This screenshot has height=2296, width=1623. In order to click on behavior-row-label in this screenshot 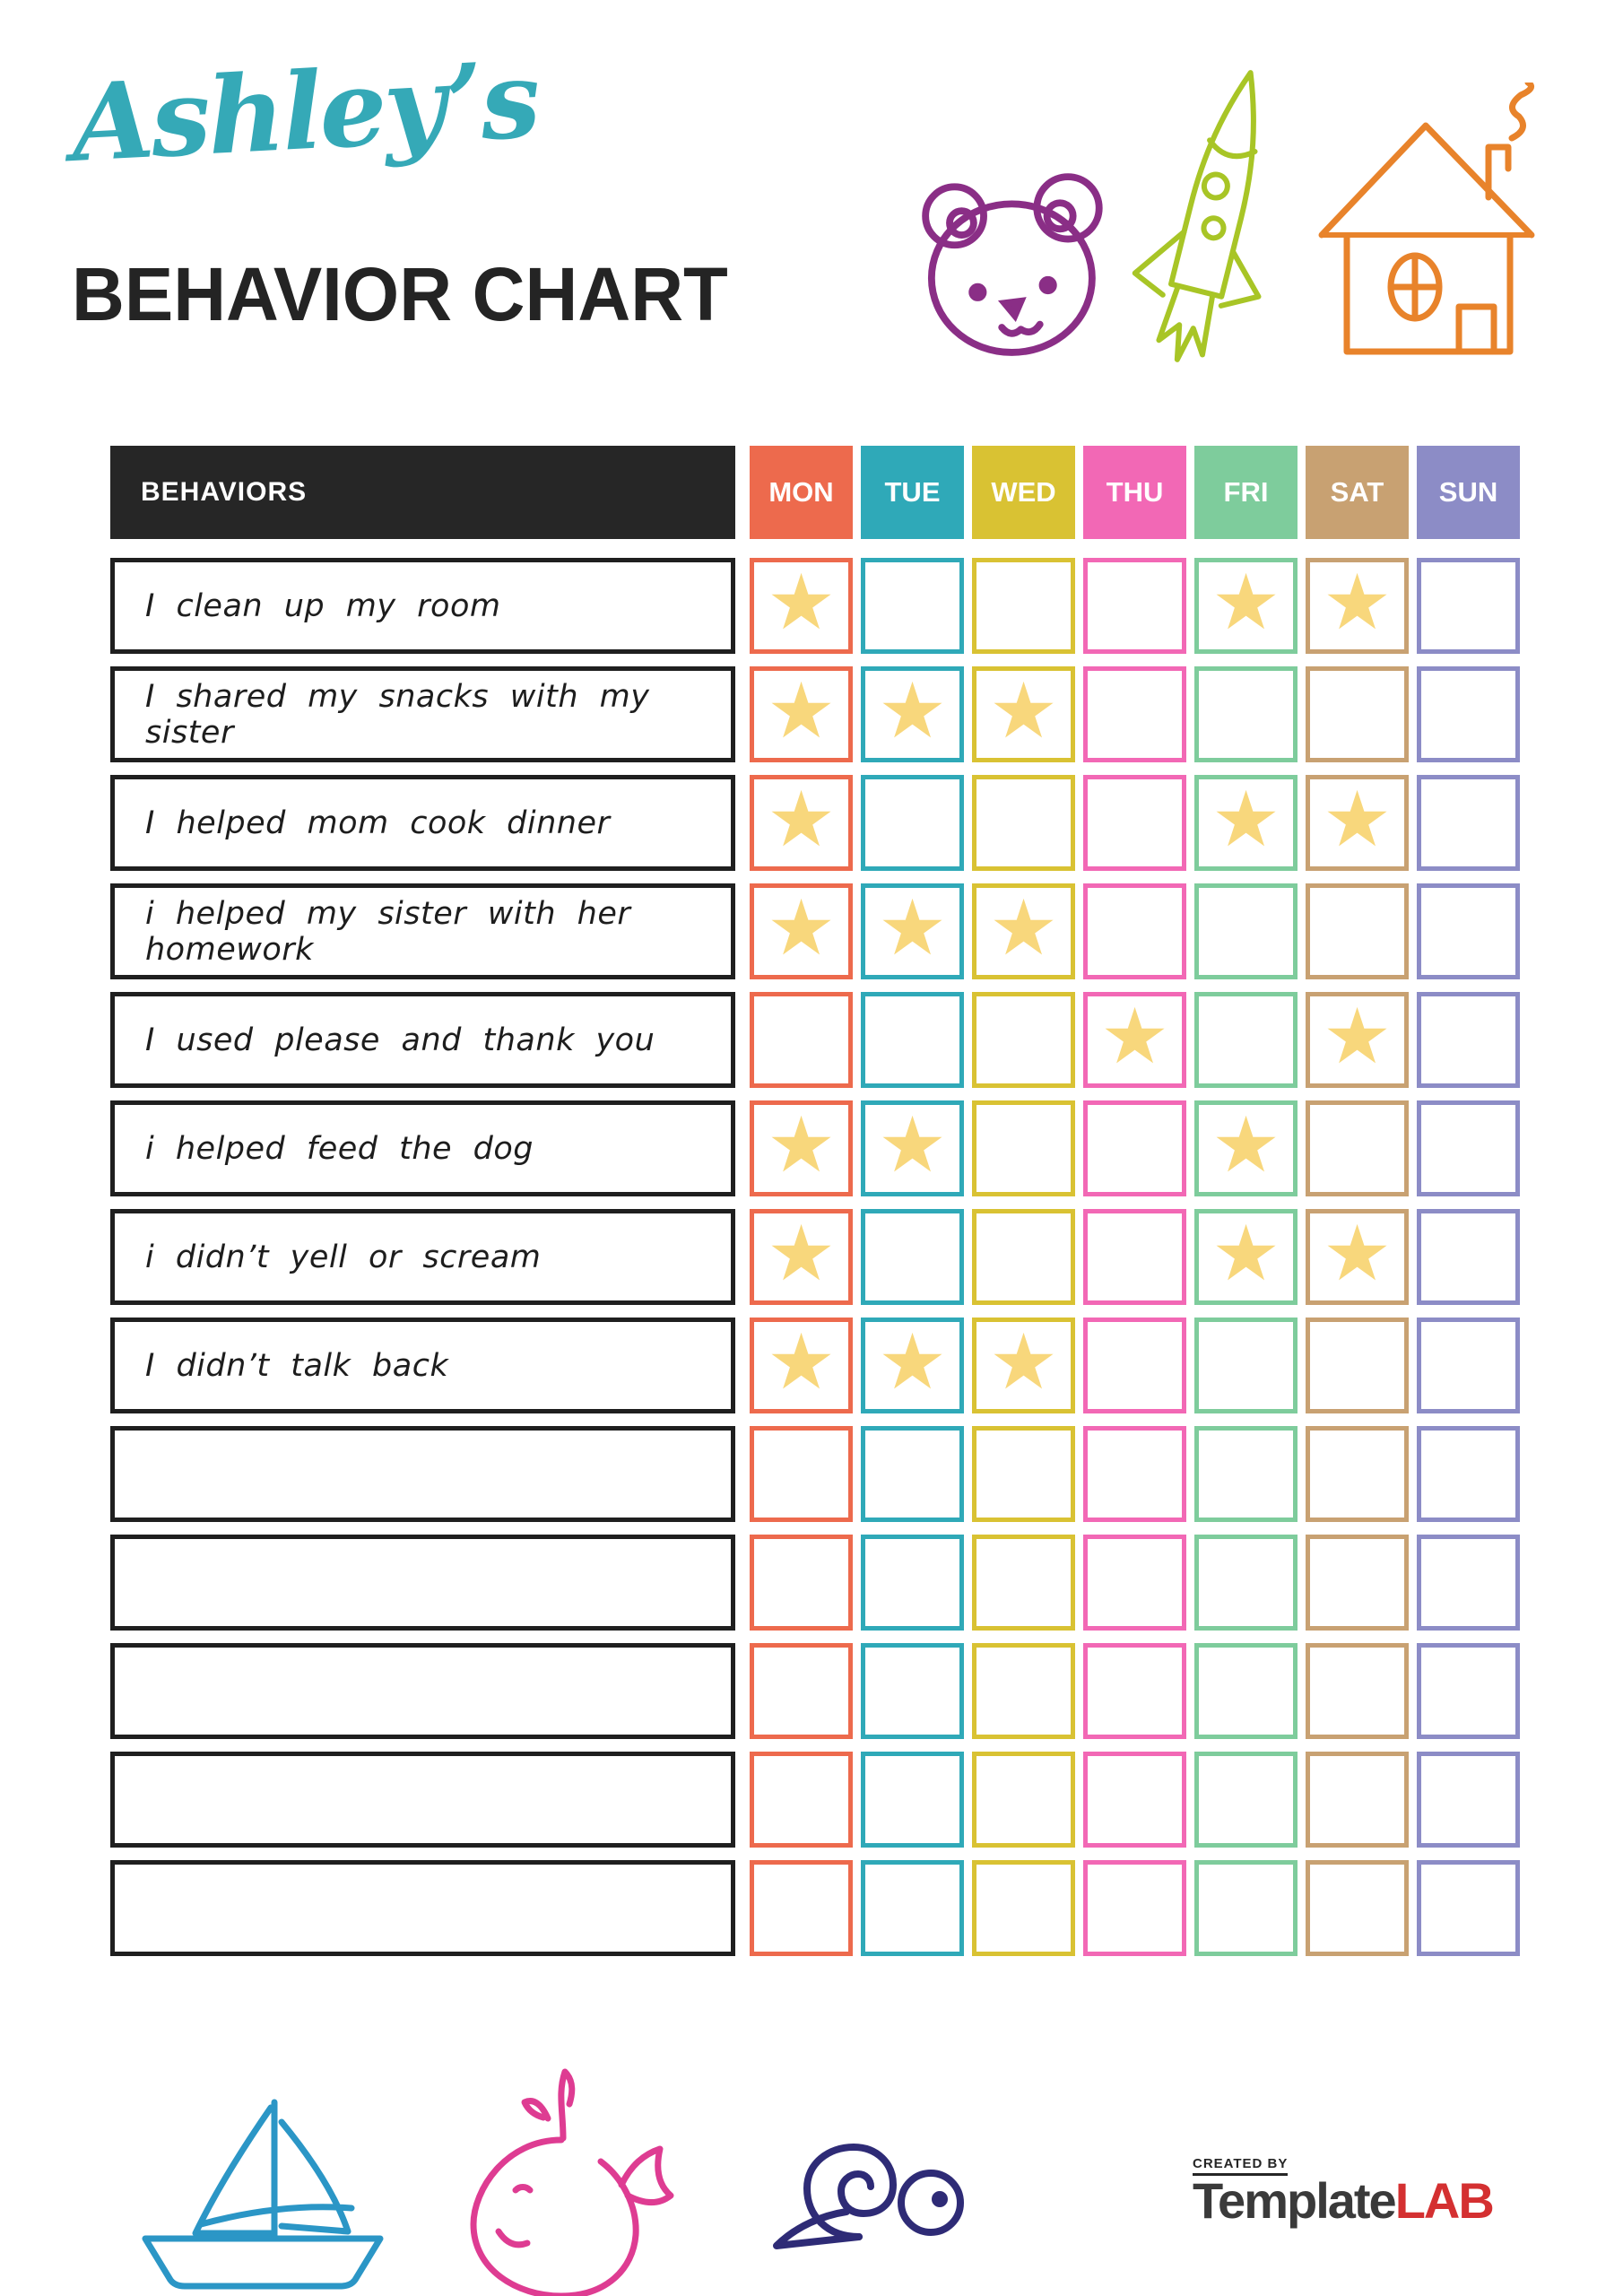, I will do `click(422, 1474)`.